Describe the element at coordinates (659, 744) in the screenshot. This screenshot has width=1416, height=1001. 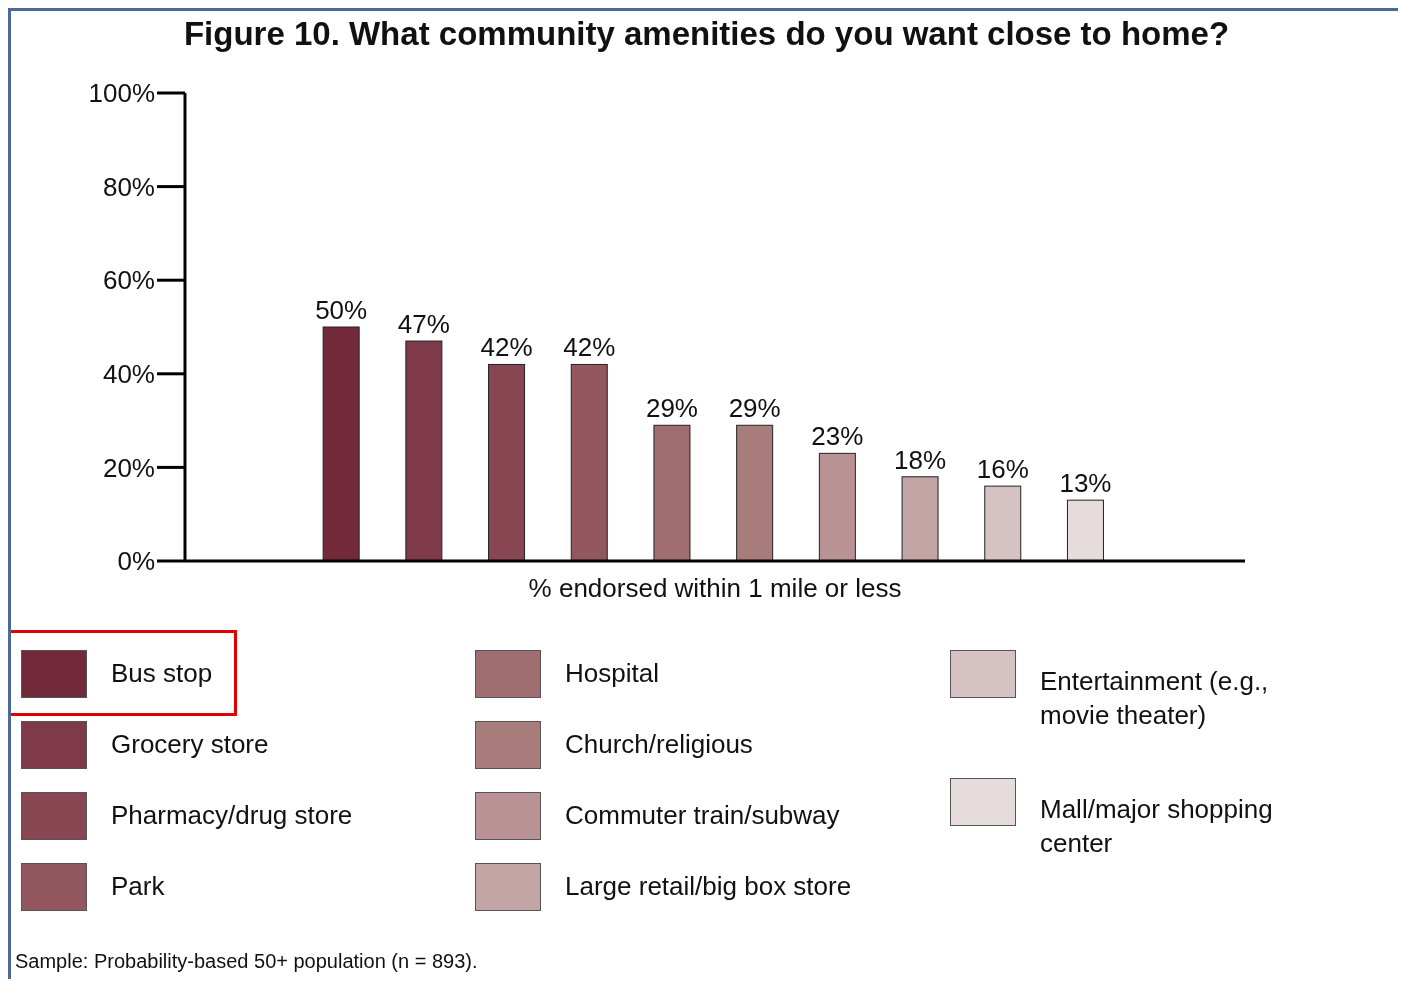
I see `legend-label: Church/religious` at that location.